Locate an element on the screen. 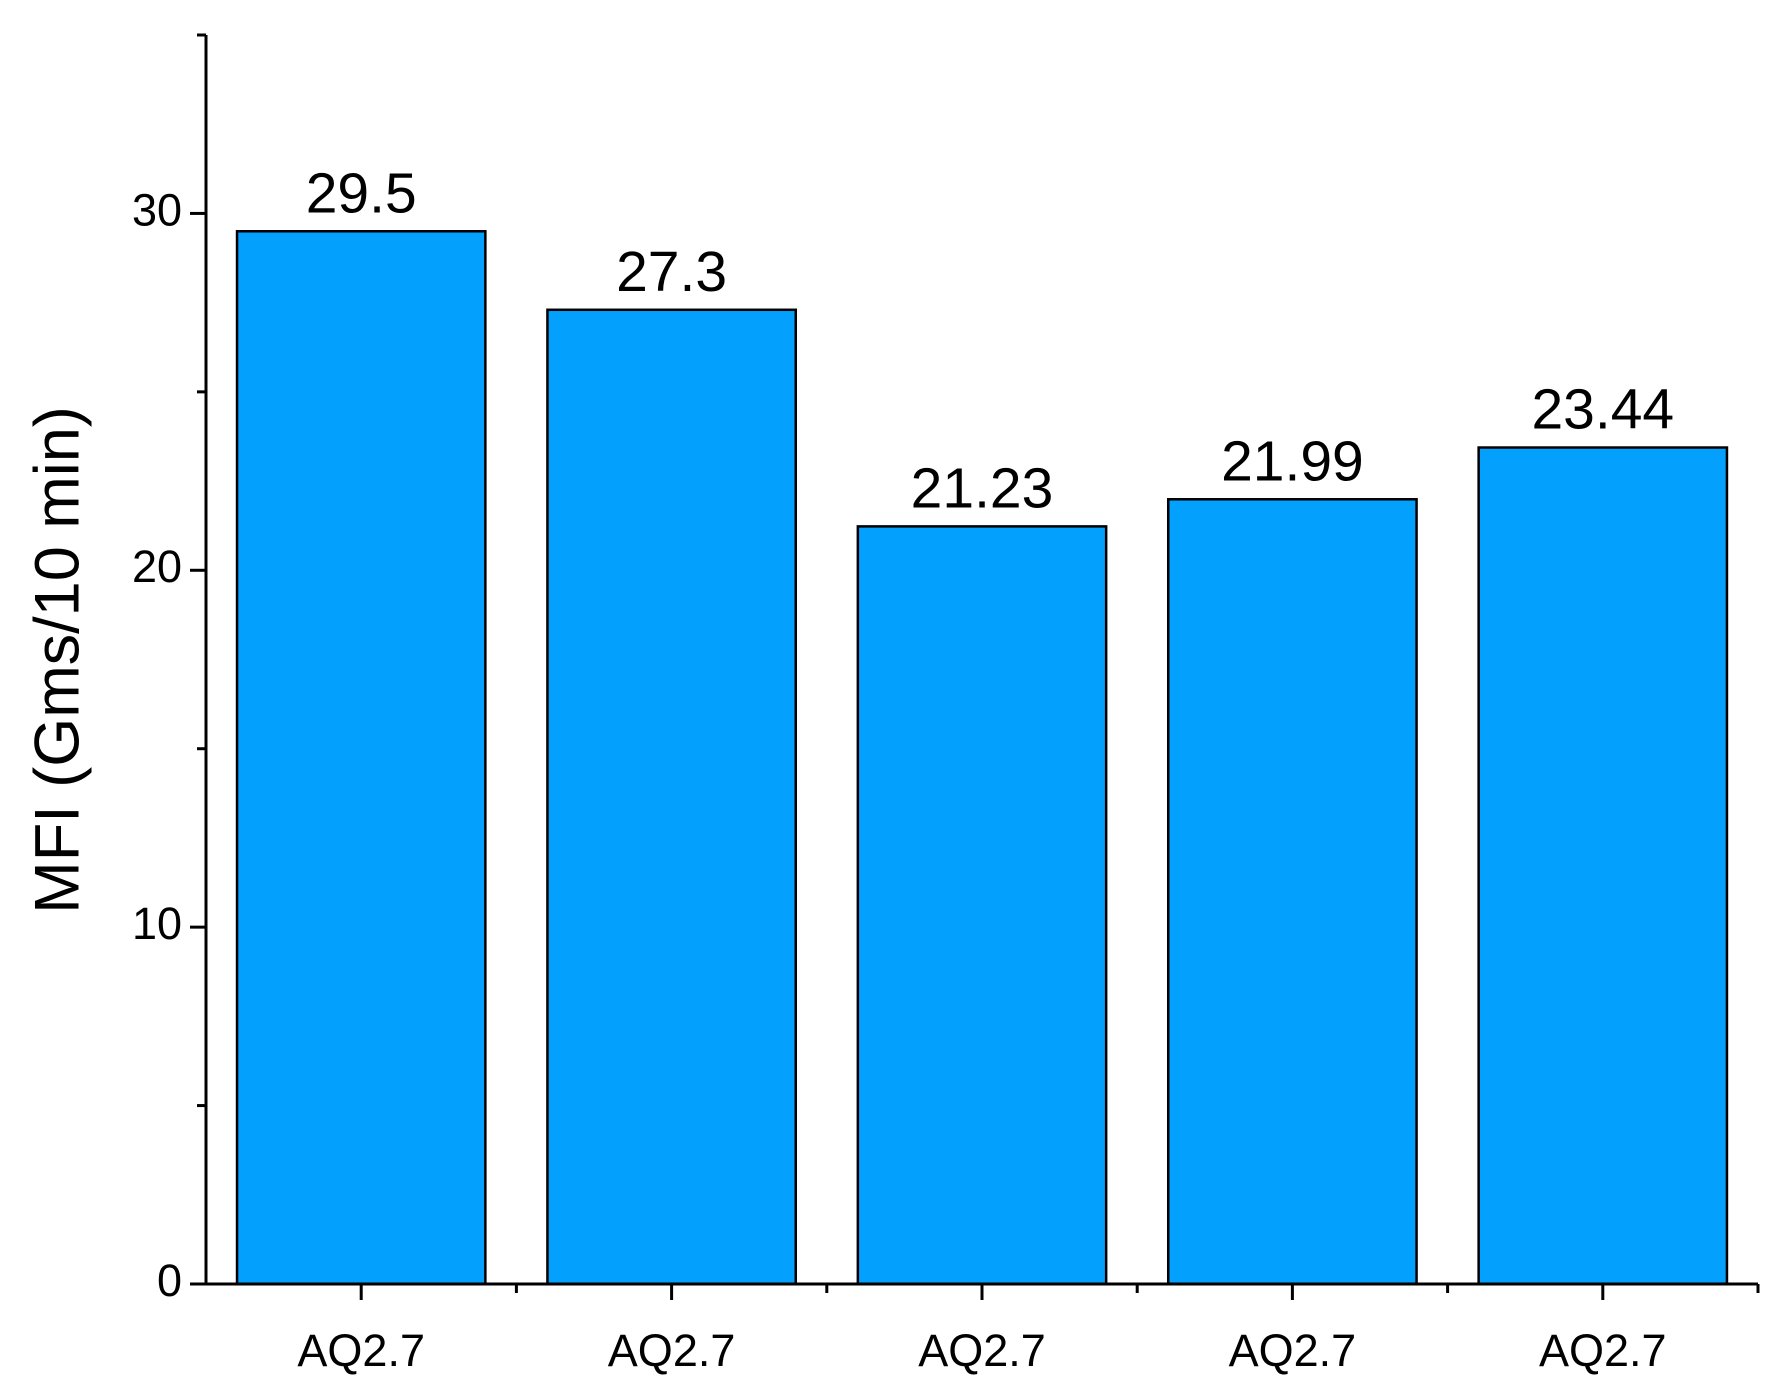  value-label: 29.5 is located at coordinates (361, 193).